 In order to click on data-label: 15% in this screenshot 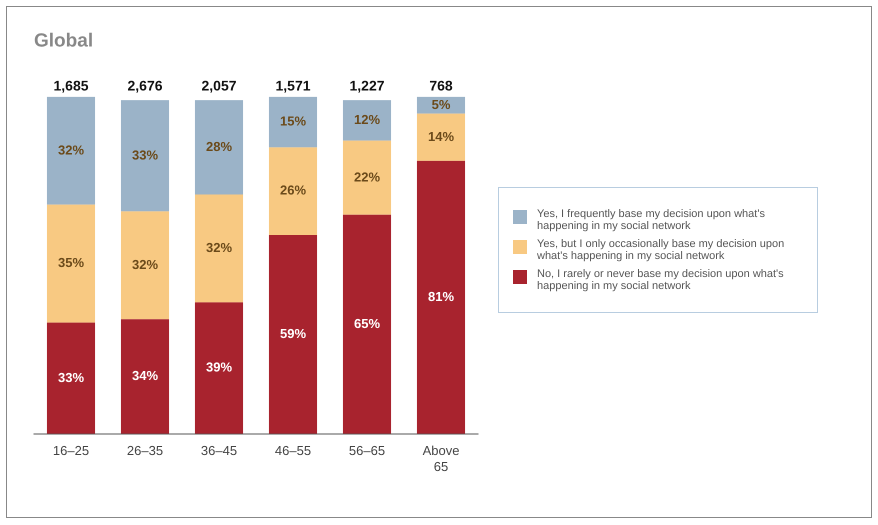, I will do `click(293, 121)`.